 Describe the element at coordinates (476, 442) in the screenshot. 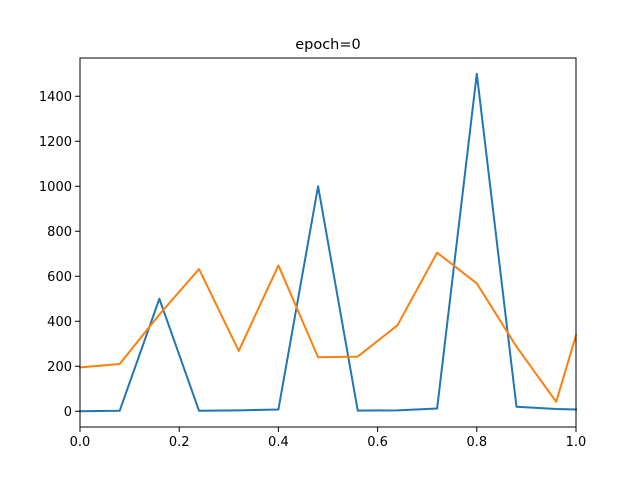

I see `x-tick-label: 0.8` at that location.